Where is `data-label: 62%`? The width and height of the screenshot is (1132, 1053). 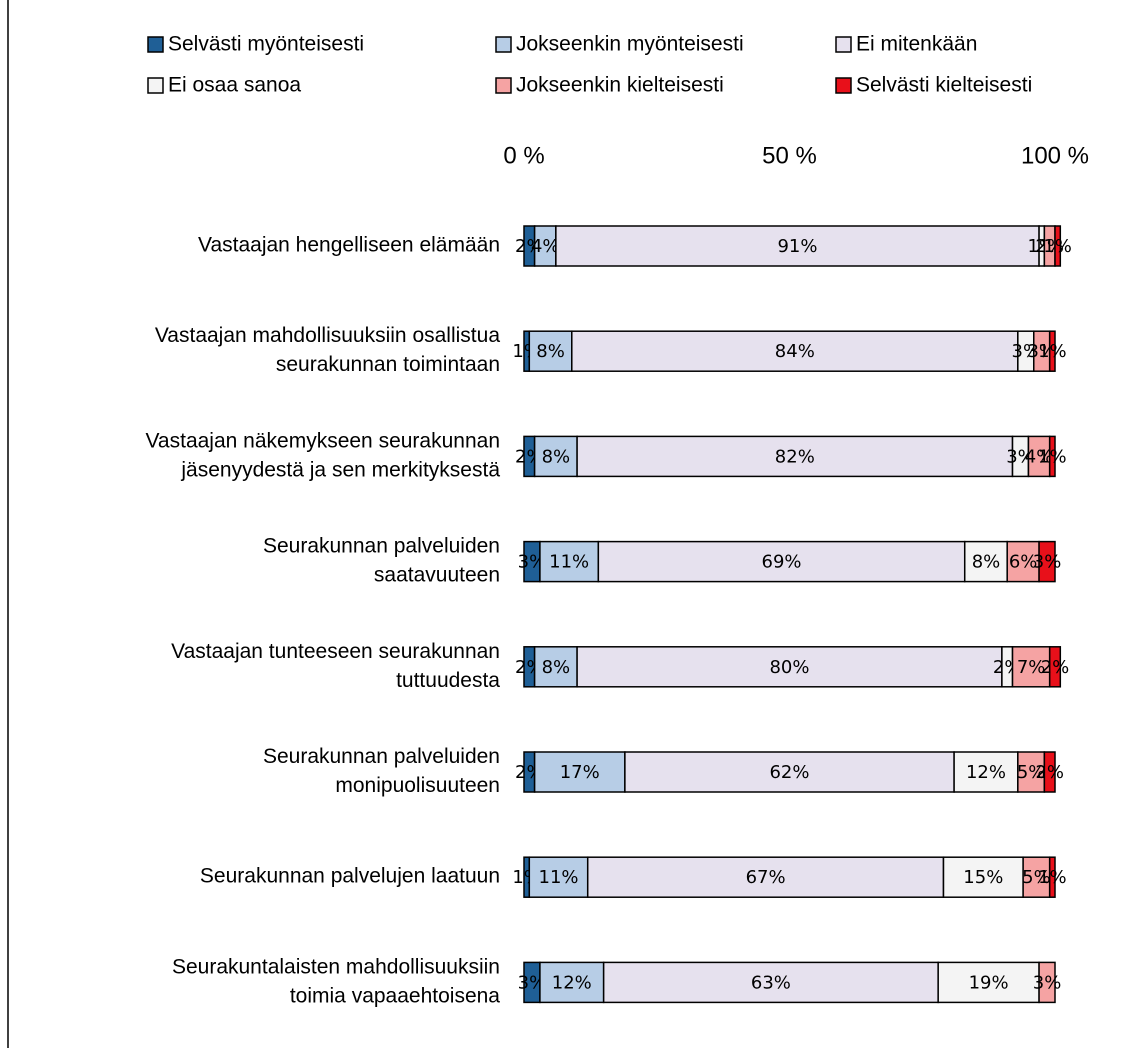 data-label: 62% is located at coordinates (789, 772).